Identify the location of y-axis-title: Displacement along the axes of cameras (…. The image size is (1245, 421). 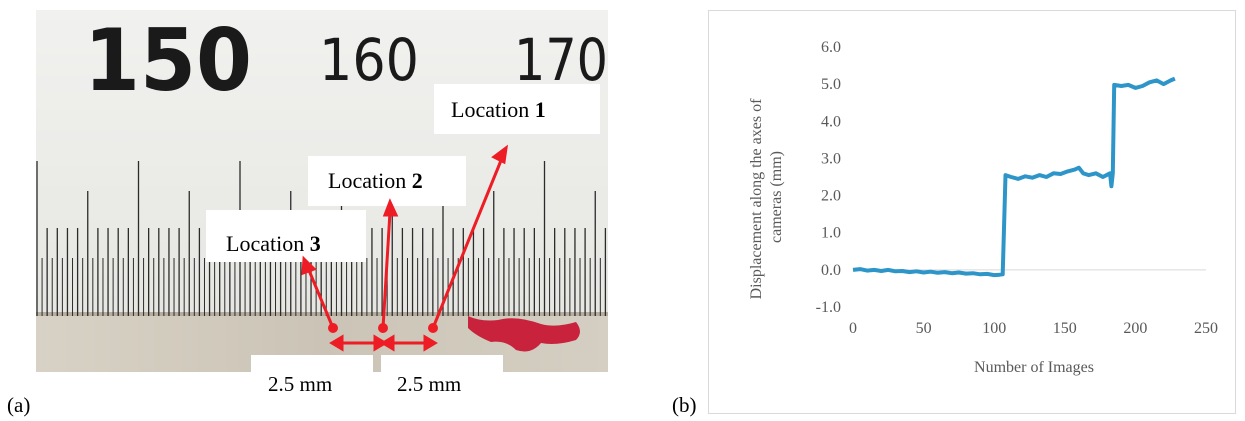
(766, 197).